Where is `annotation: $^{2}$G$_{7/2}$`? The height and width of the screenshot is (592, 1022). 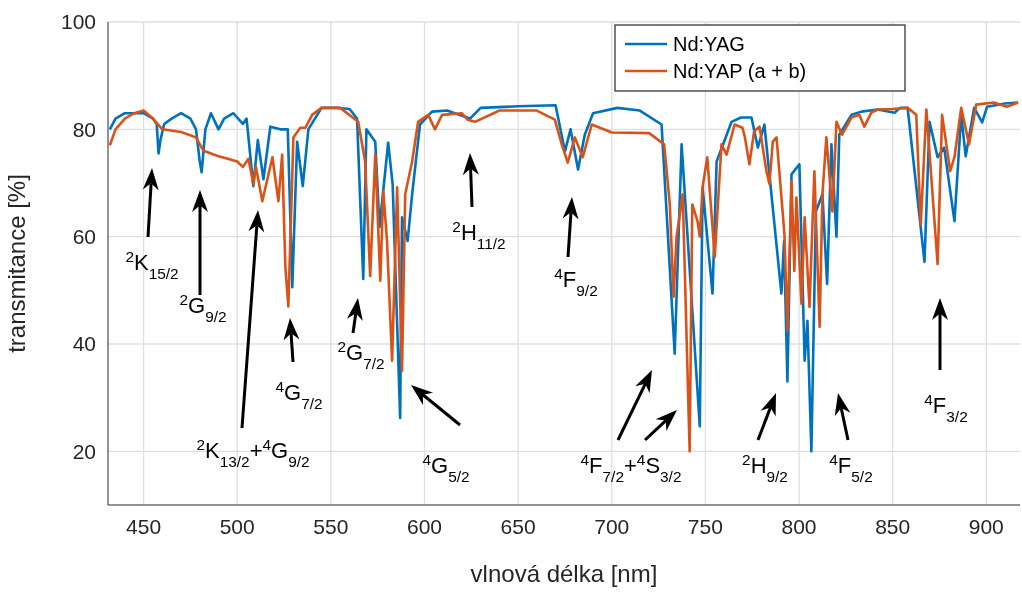
annotation: $^{2}$G$_{7/2}$ is located at coordinates (361, 354).